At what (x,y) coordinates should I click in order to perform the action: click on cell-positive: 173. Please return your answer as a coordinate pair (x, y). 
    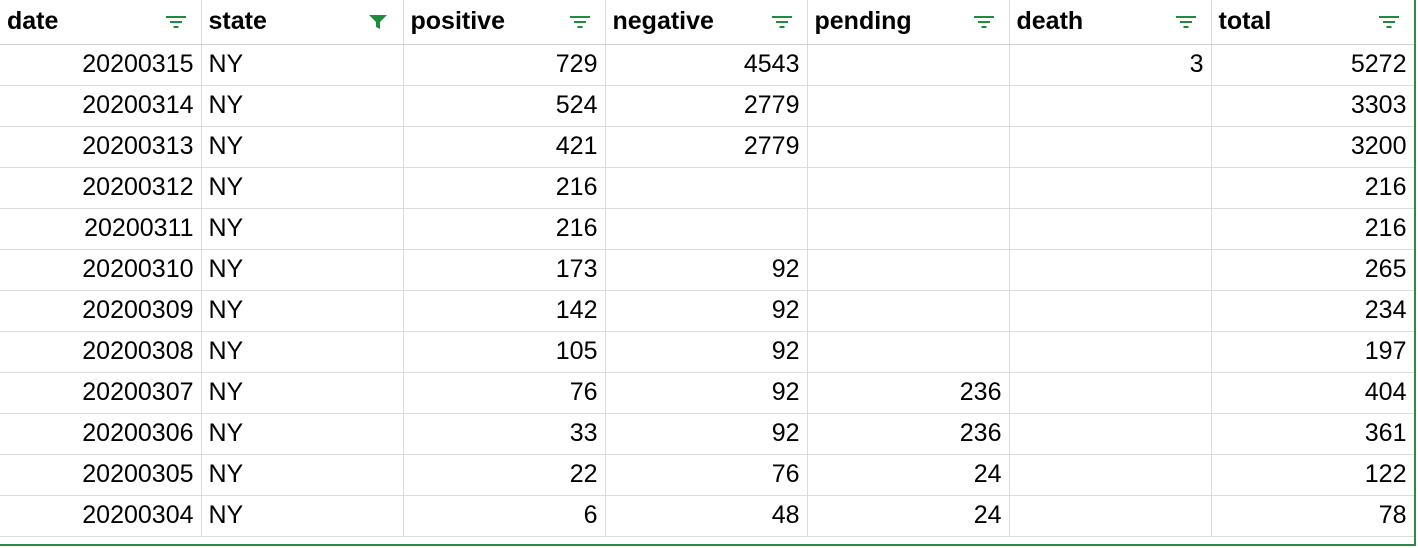
    Looking at the image, I should click on (504, 270).